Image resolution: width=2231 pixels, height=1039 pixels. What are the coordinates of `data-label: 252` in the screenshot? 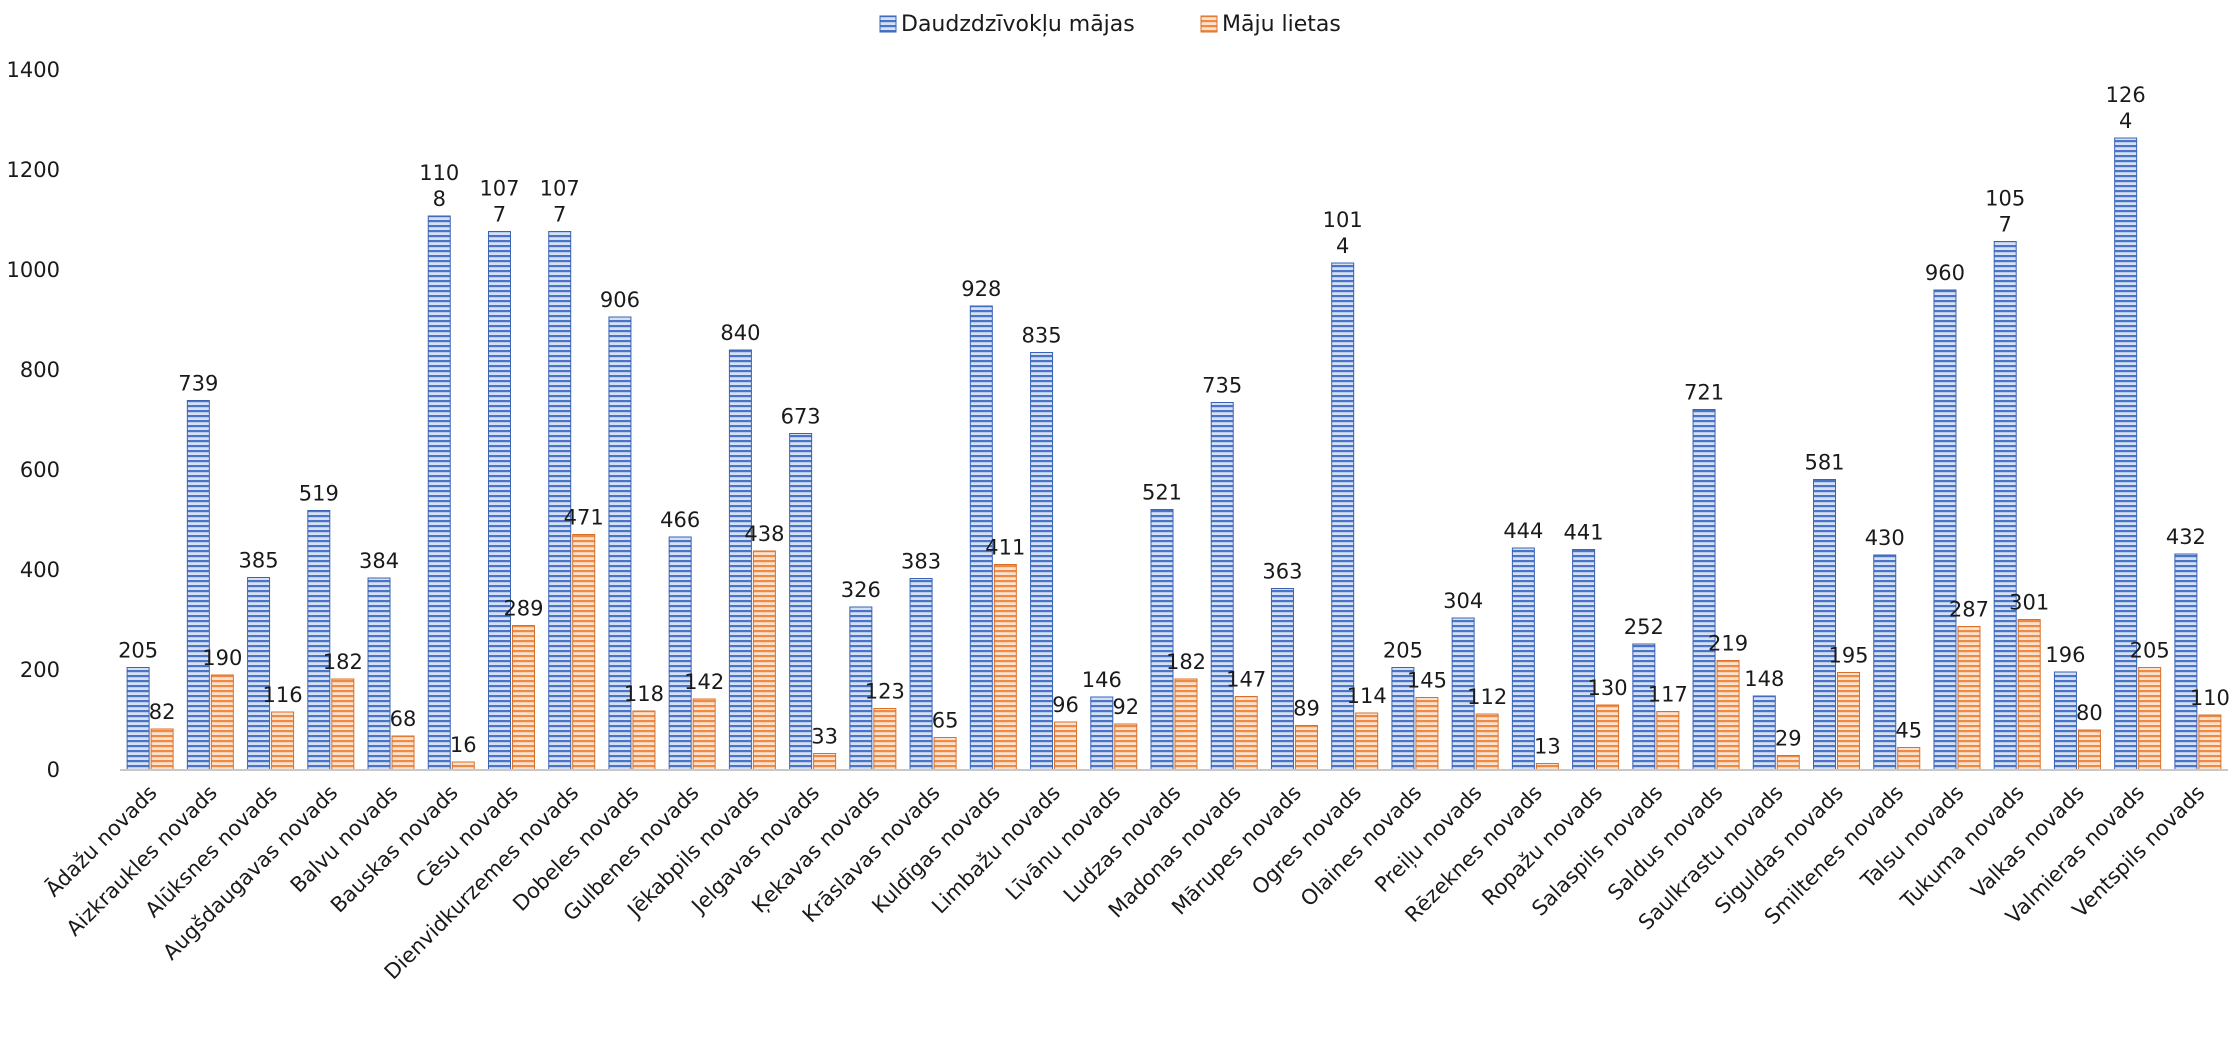 It's located at (1644, 627).